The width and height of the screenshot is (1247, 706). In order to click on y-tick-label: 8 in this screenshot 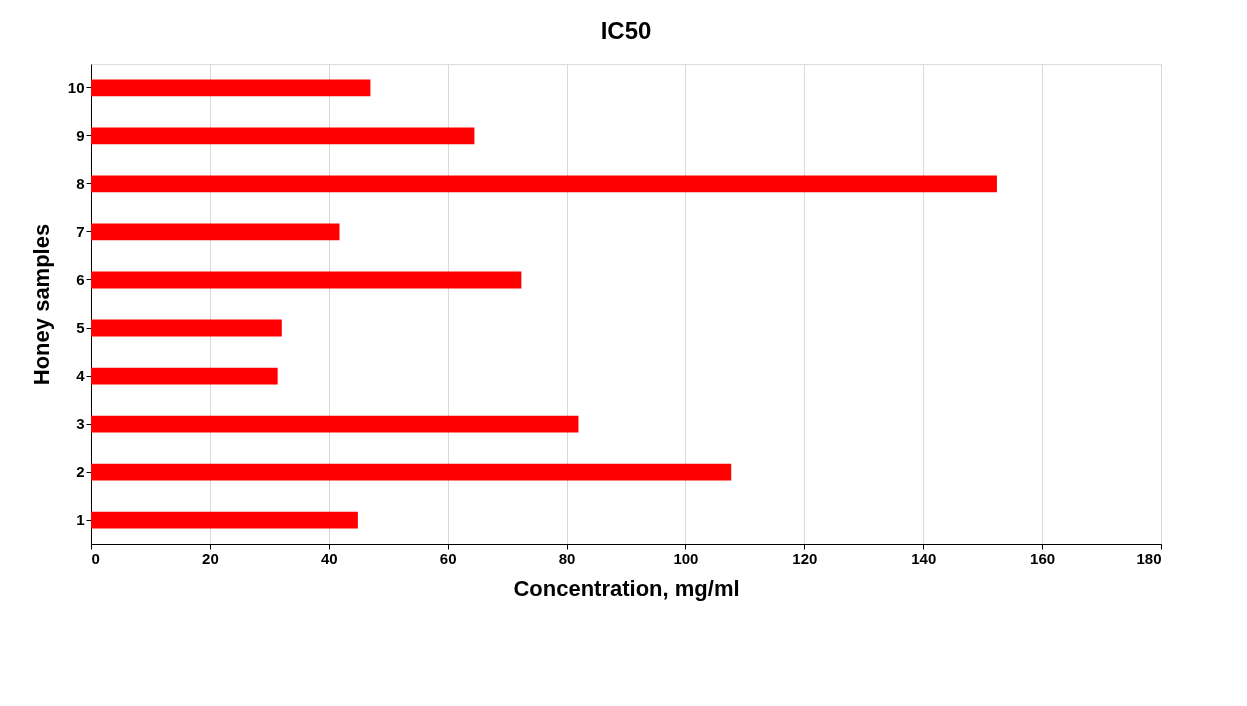, I will do `click(80, 183)`.